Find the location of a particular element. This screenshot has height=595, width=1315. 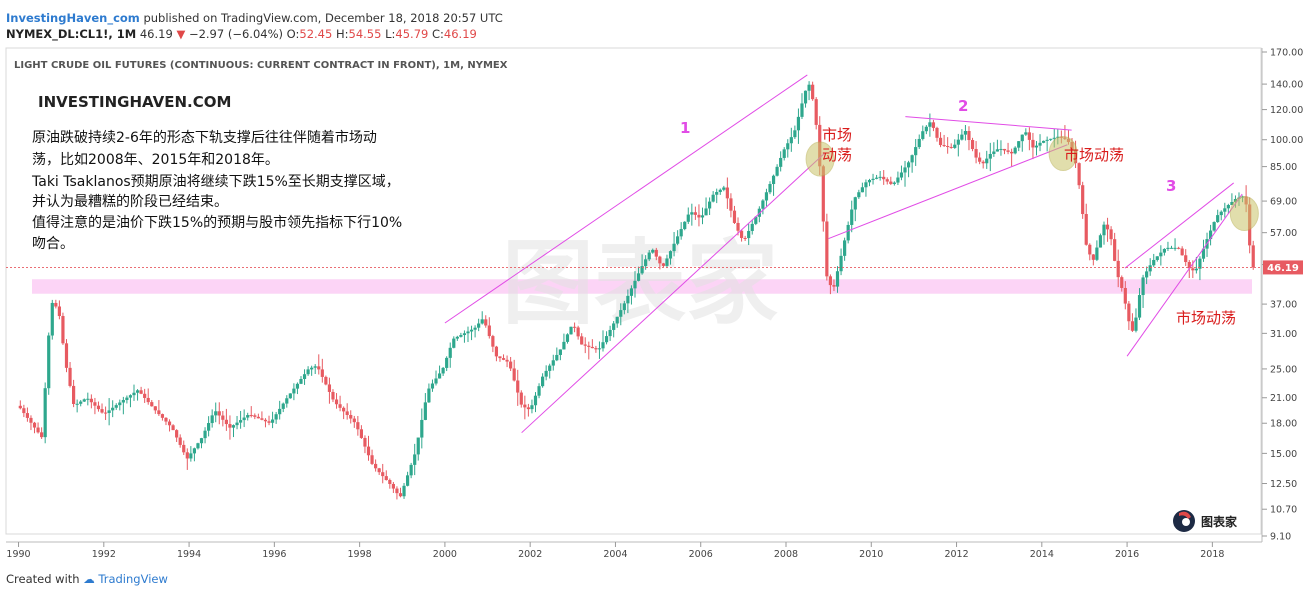

publisher-link: InvestingHaven_com is located at coordinates (73, 18).